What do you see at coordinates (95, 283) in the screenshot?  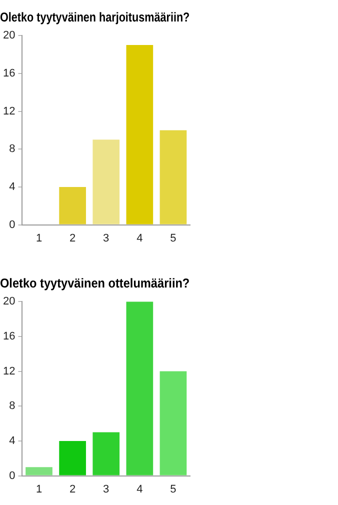 I see `chart-title: Oletko tyytyväinen ottelumääriin?` at bounding box center [95, 283].